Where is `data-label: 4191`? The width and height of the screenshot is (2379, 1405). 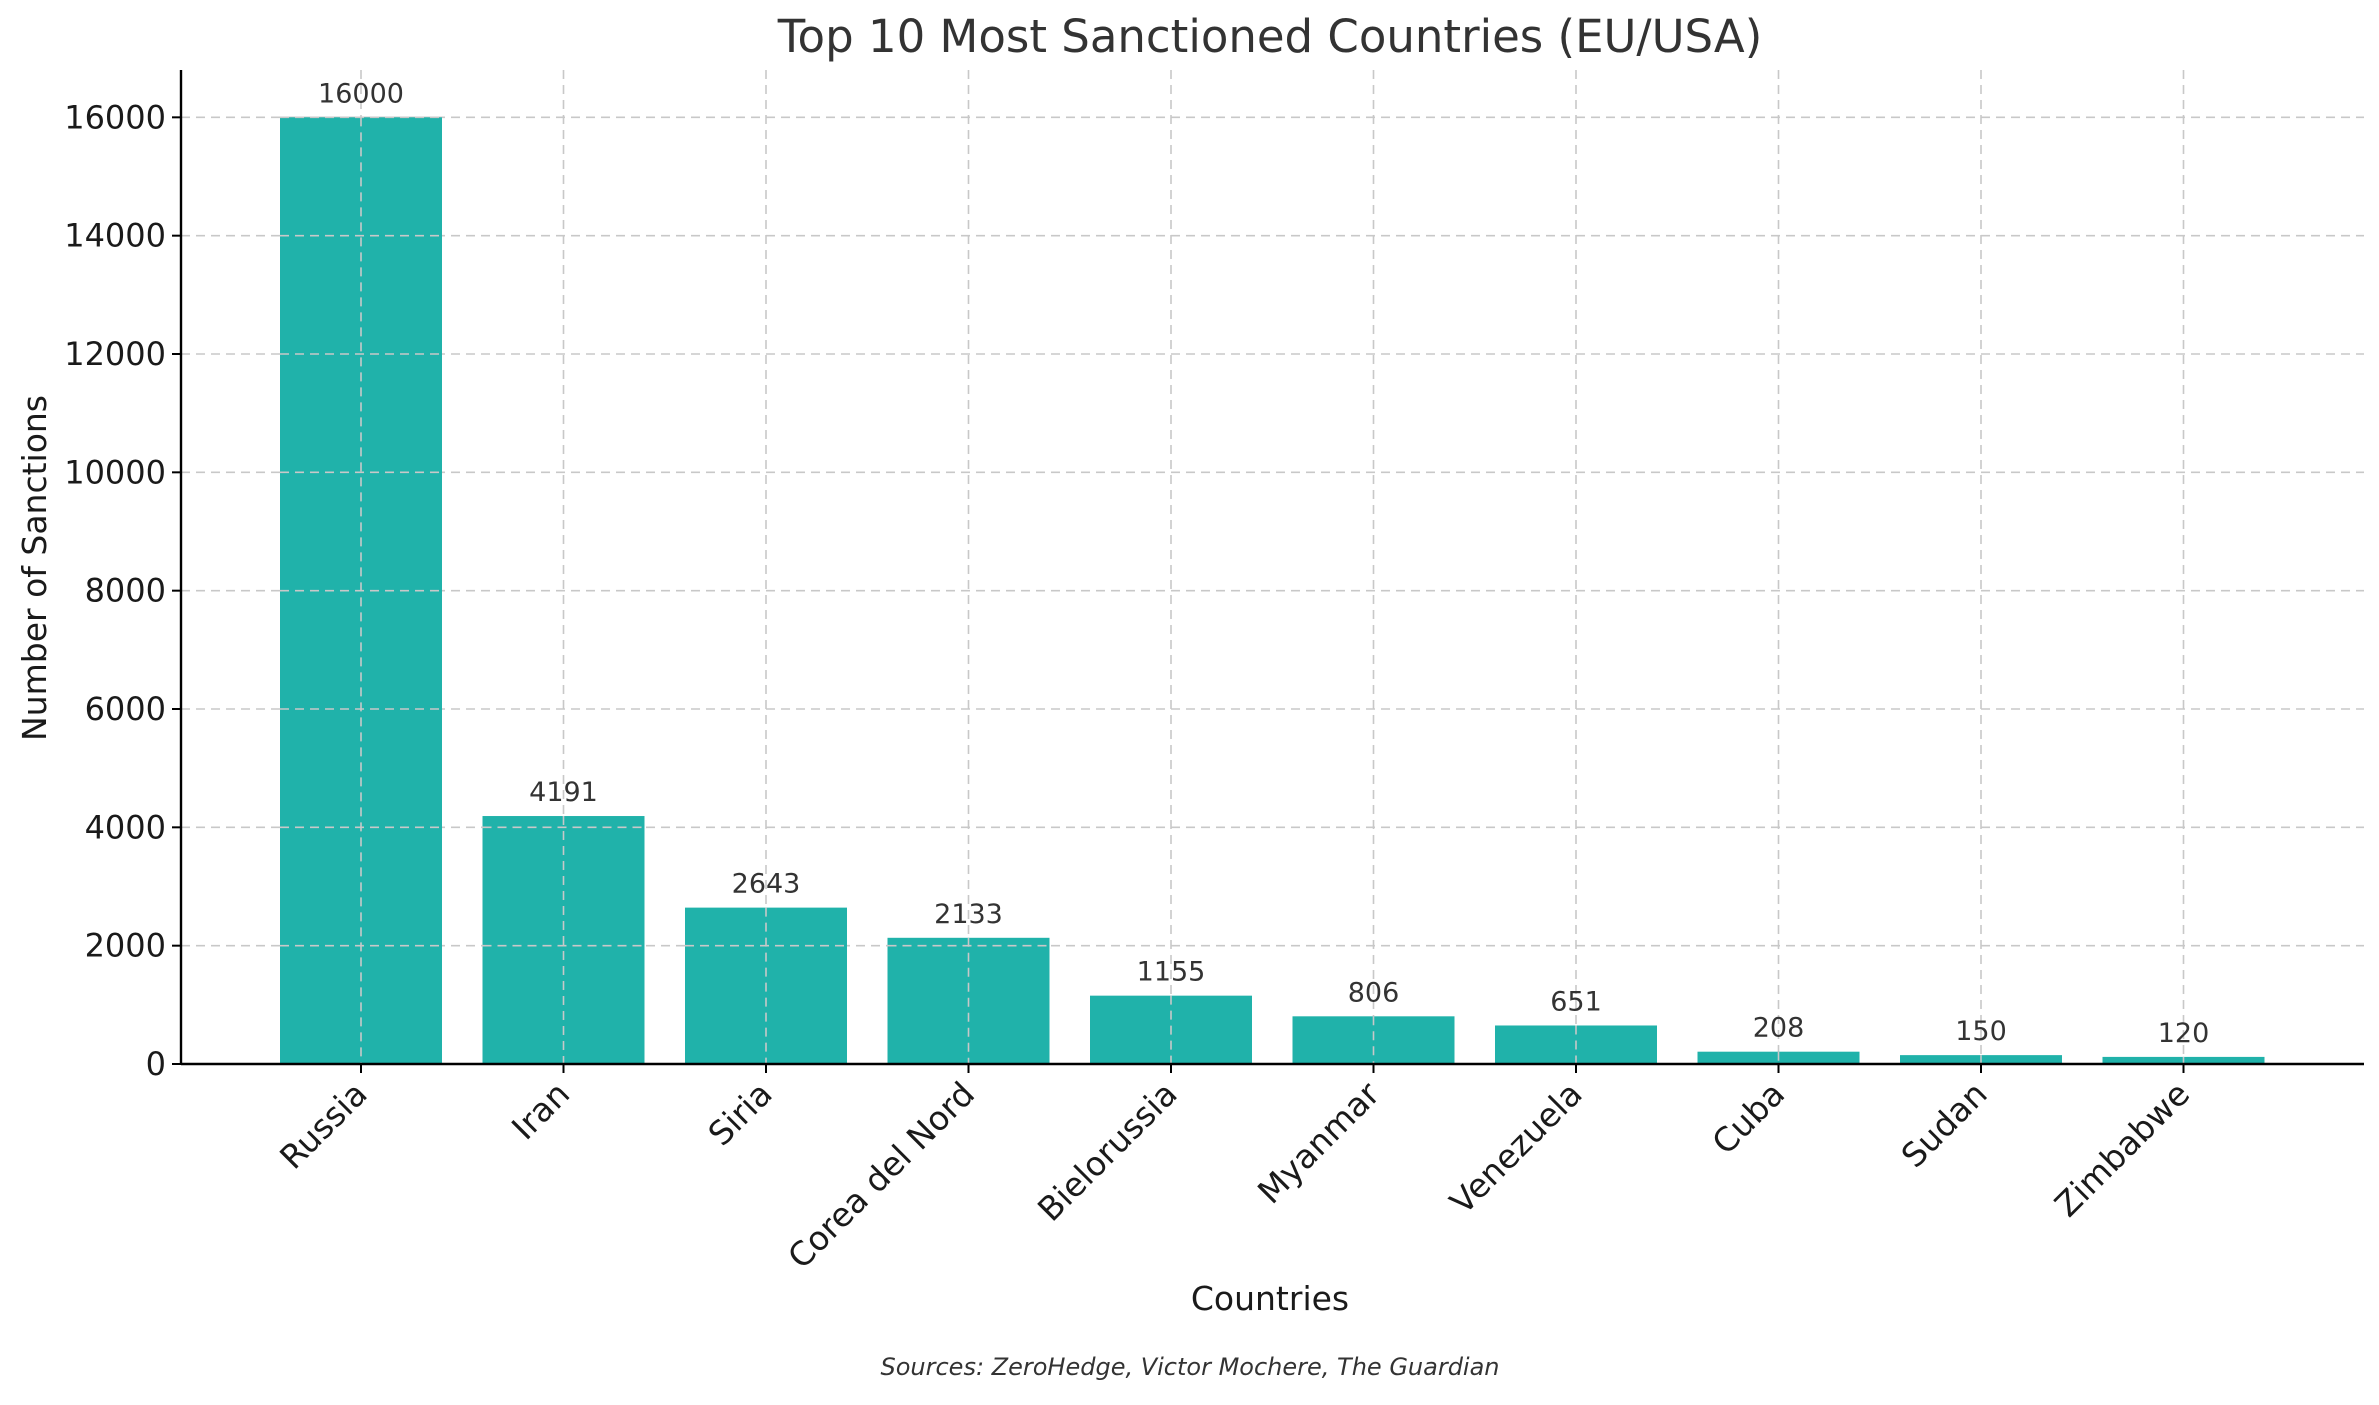
data-label: 4191 is located at coordinates (563, 792).